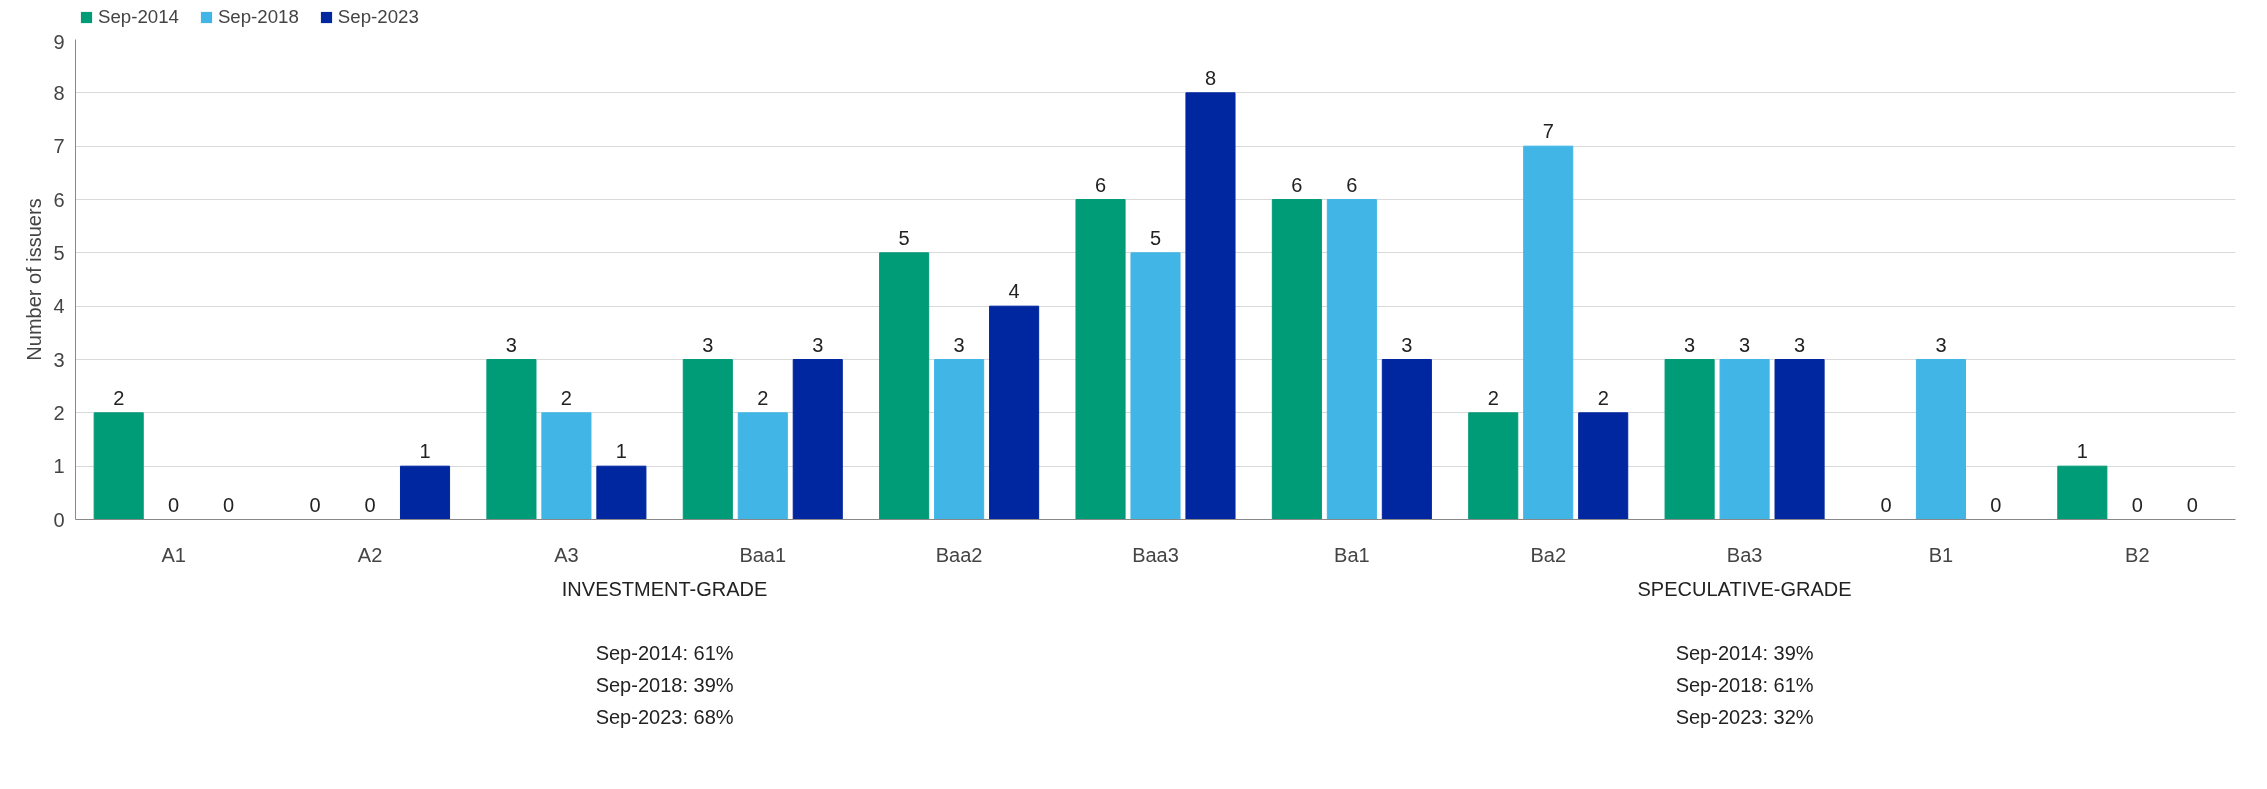 This screenshot has width=2267, height=789. What do you see at coordinates (1548, 131) in the screenshot?
I see `data-label: 7` at bounding box center [1548, 131].